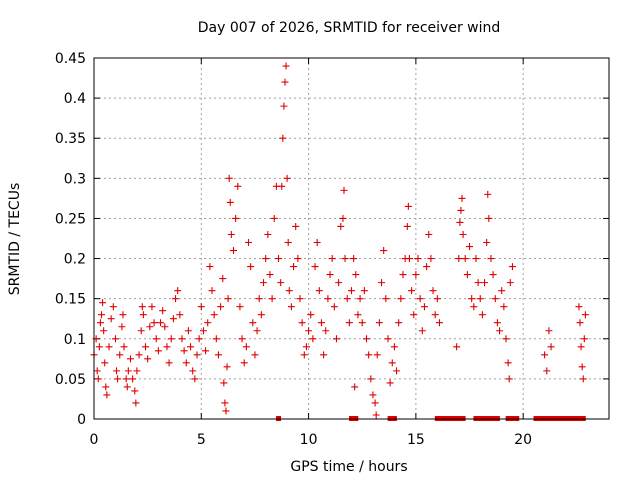  What do you see at coordinates (201, 440) in the screenshot?
I see `x-tick-label: 5` at bounding box center [201, 440].